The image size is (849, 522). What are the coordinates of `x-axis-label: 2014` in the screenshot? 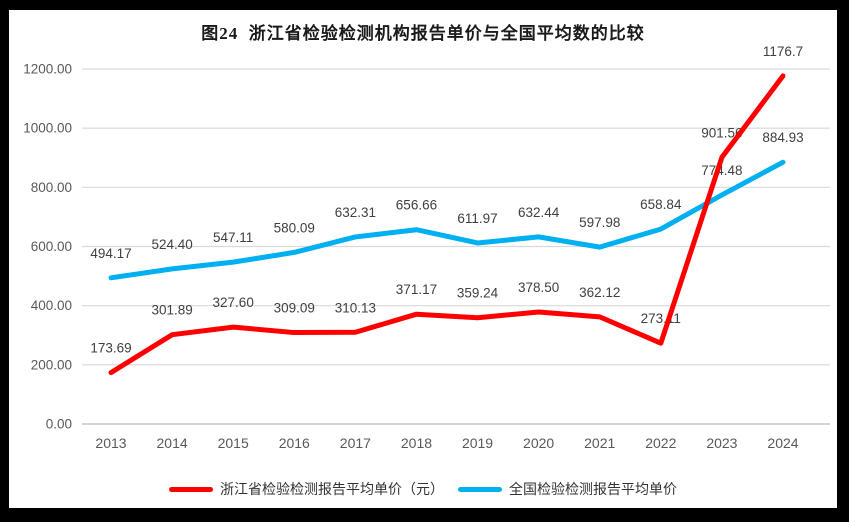 It's located at (172, 443).